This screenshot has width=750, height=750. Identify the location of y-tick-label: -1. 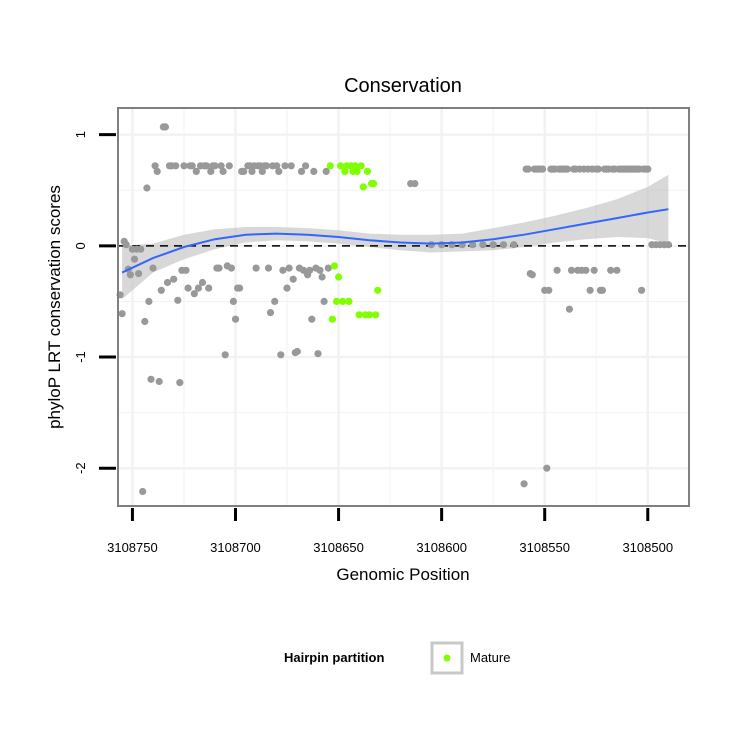
(80, 357).